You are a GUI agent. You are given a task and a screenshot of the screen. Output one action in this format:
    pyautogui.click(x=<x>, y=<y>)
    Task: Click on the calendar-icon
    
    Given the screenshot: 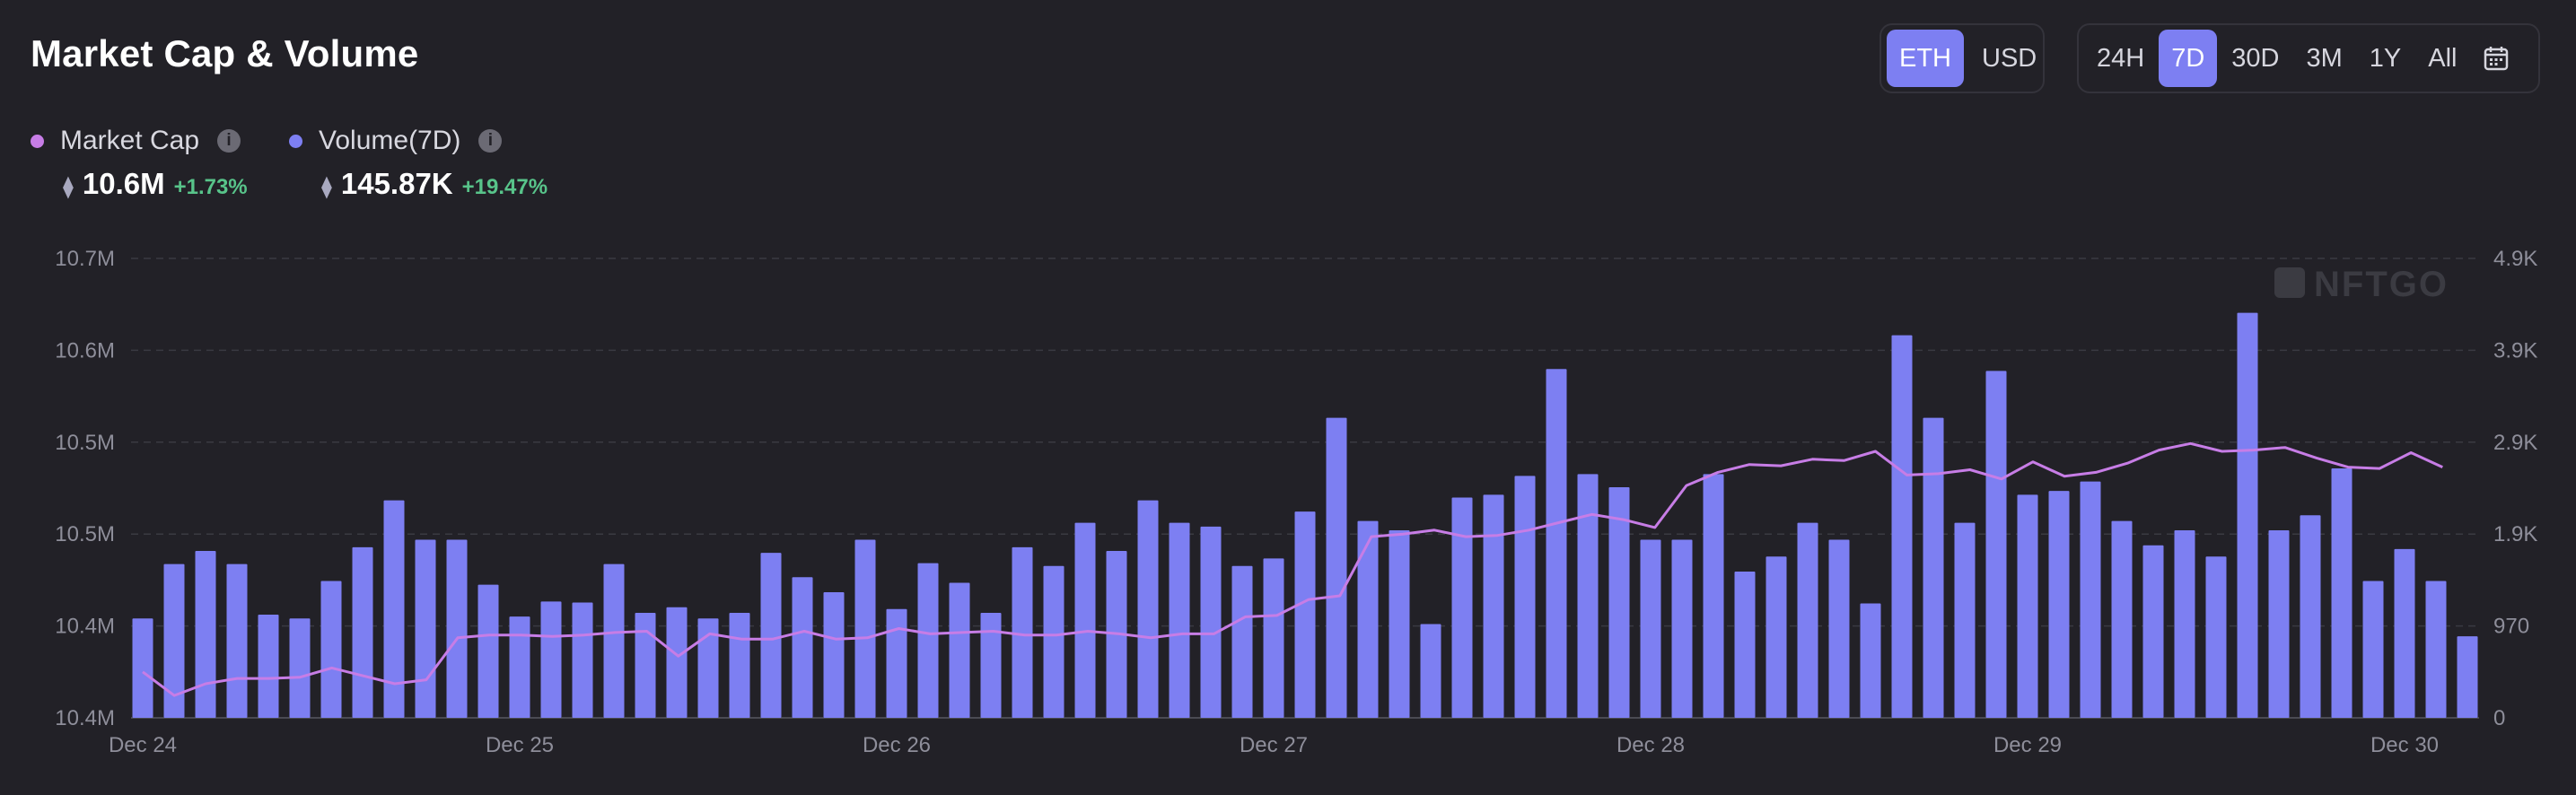 What is the action you would take?
    pyautogui.click(x=2496, y=58)
    